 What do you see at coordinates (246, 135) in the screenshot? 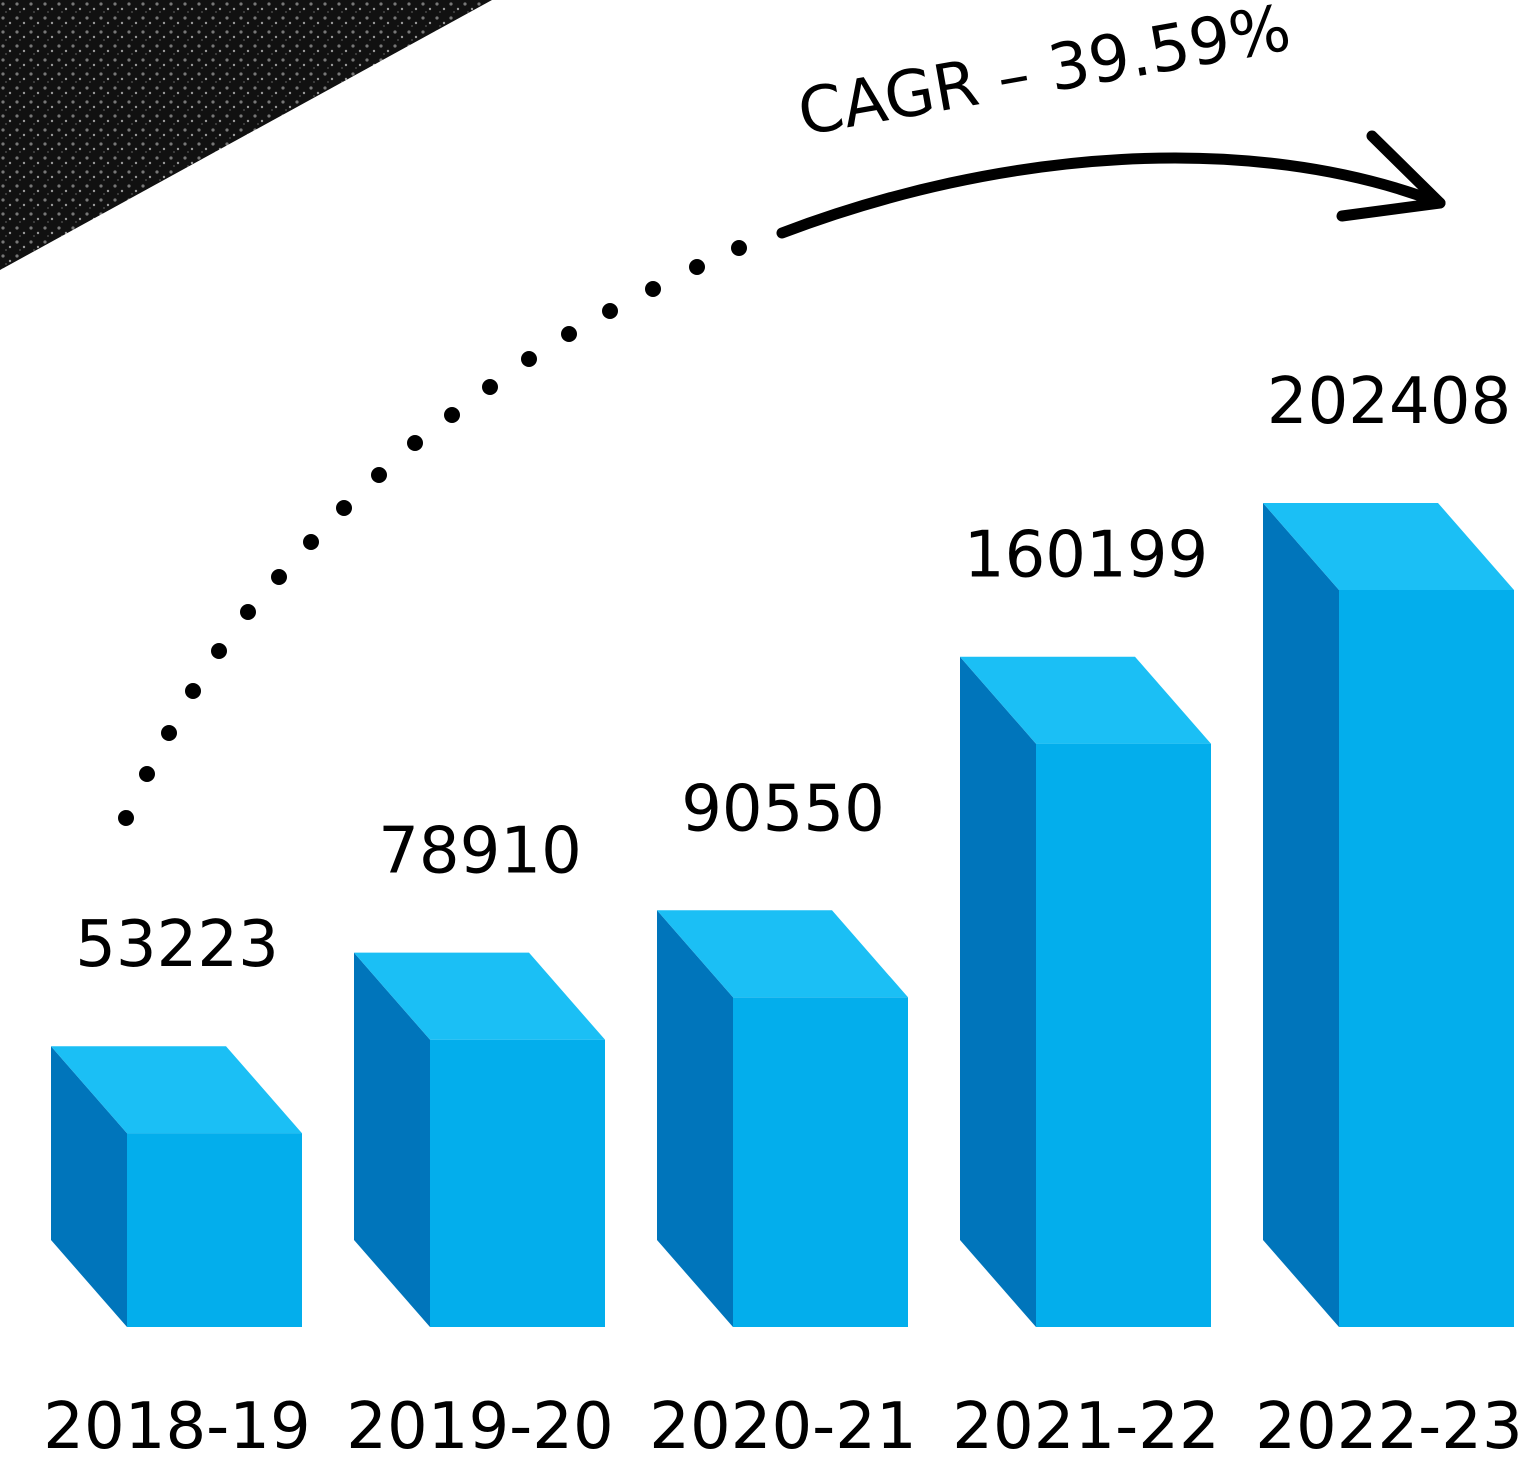
I see `texture-corner` at bounding box center [246, 135].